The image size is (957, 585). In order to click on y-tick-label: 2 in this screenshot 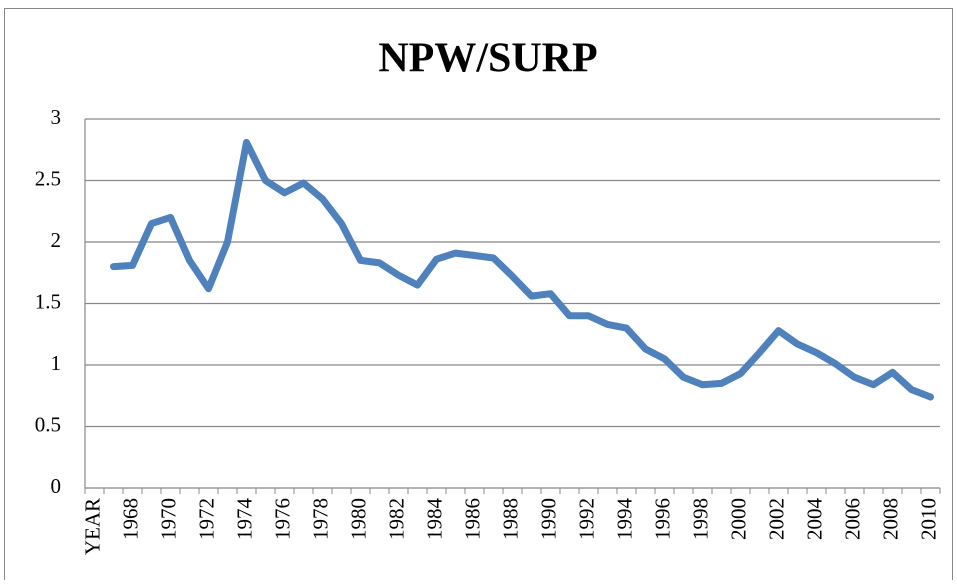, I will do `click(56, 240)`.